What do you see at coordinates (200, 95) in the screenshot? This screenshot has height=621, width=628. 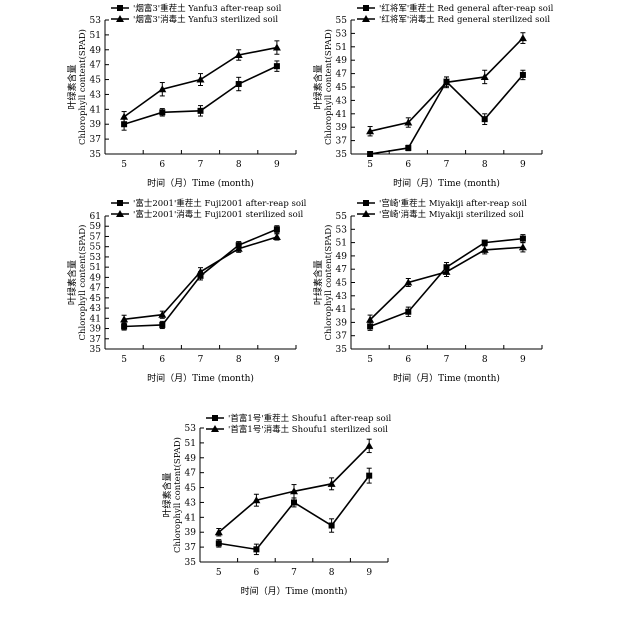 I see `series-after-reap` at bounding box center [200, 95].